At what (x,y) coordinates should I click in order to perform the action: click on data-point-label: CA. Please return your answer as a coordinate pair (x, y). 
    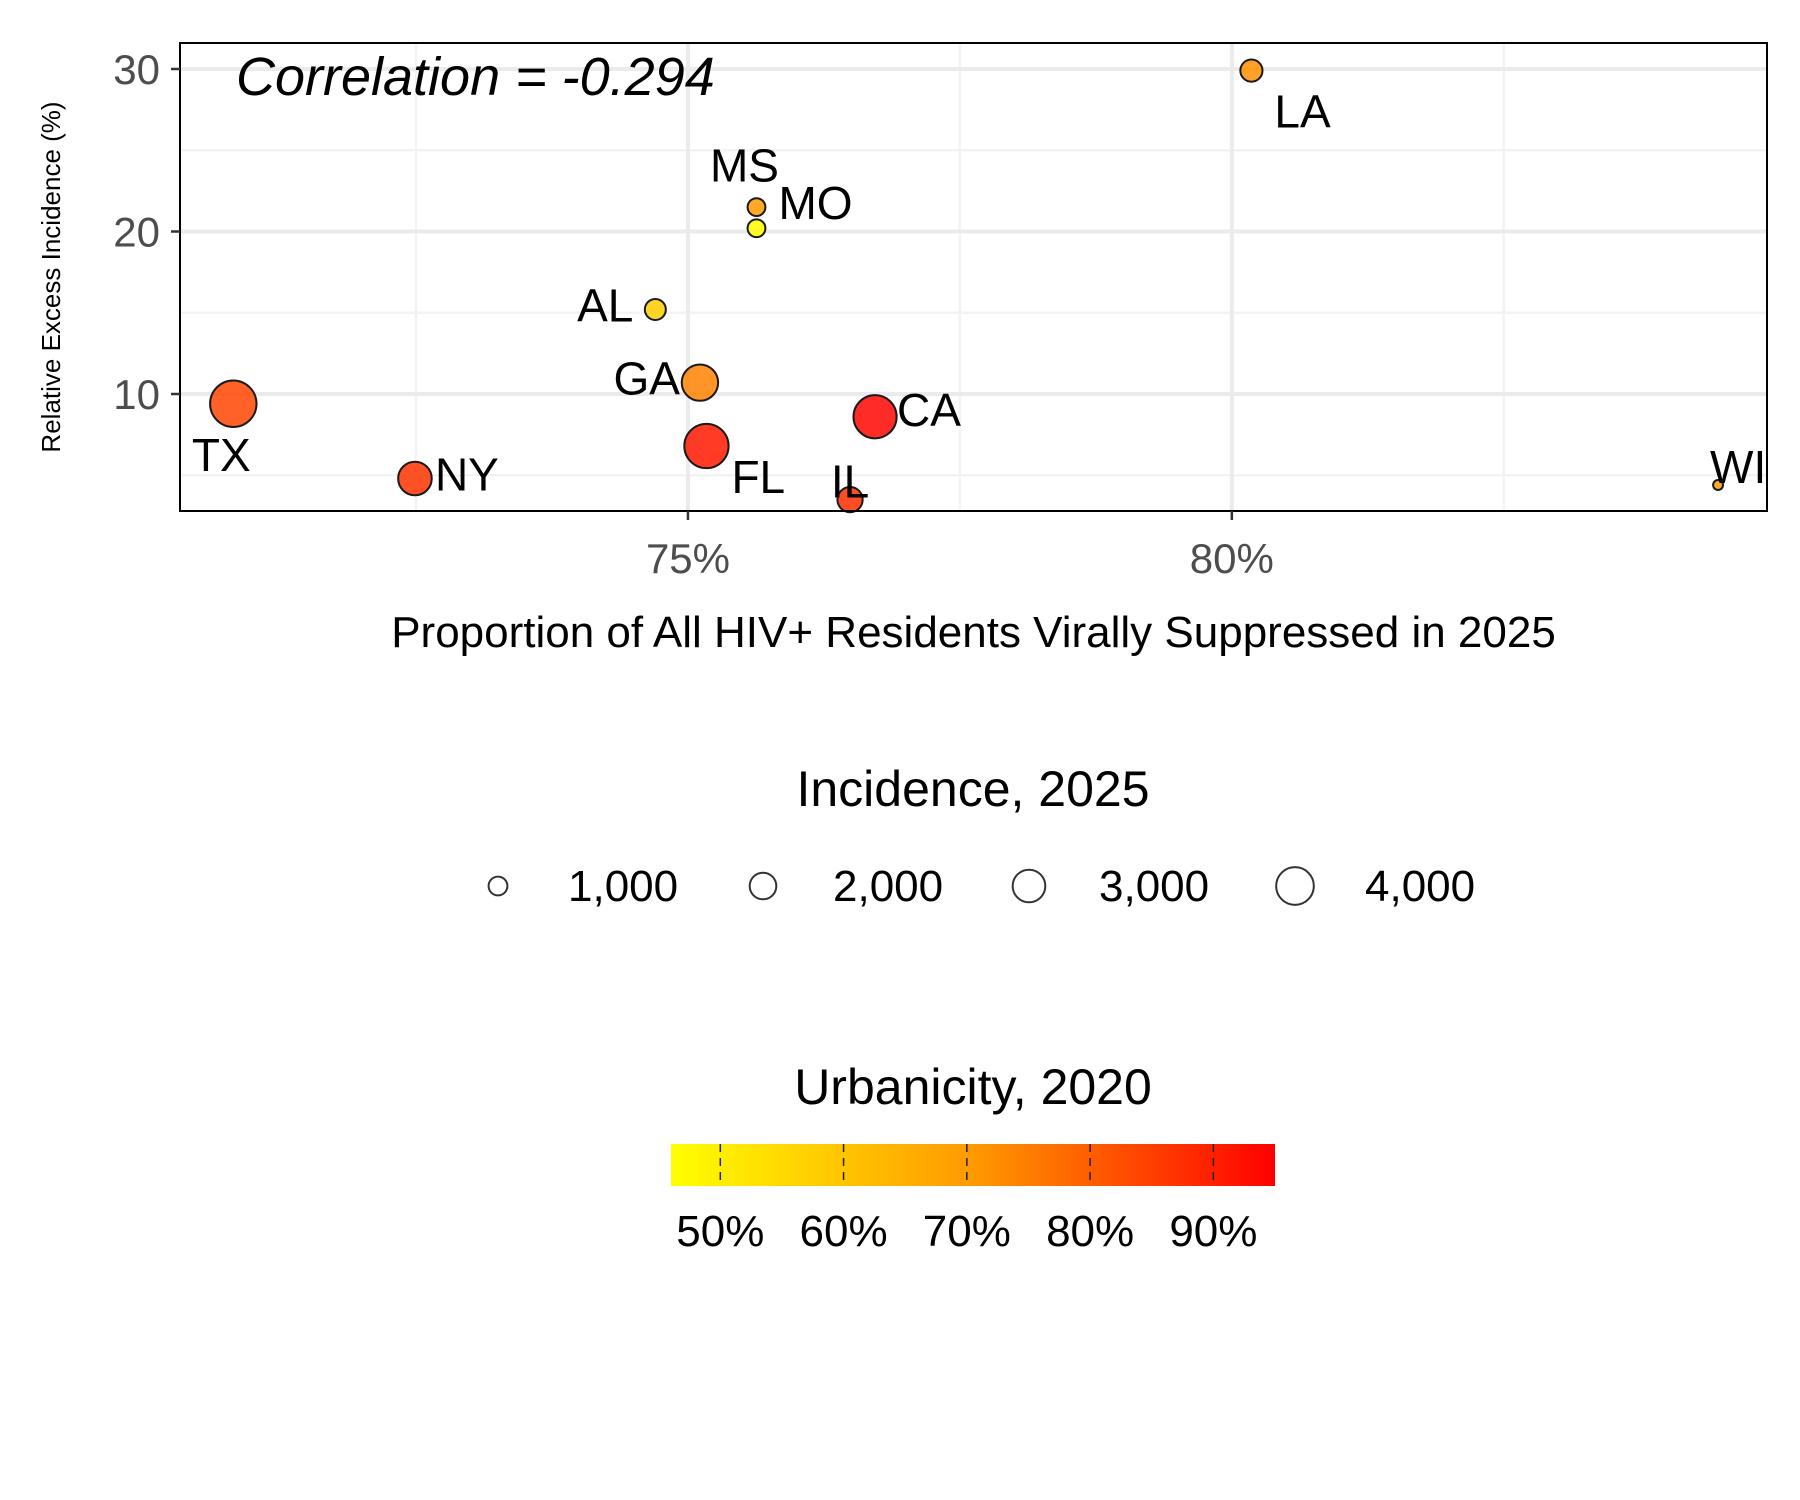
    Looking at the image, I should click on (929, 410).